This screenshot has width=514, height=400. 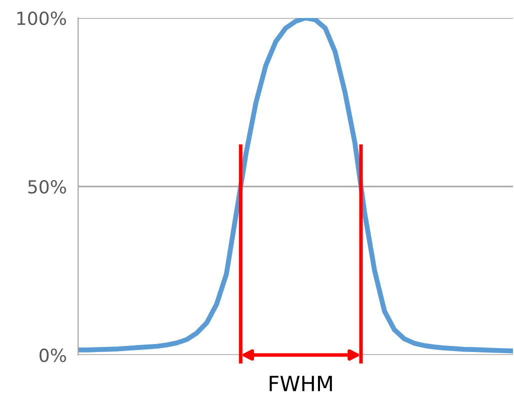 What do you see at coordinates (41, 18) in the screenshot?
I see `y-tick-label: 100%` at bounding box center [41, 18].